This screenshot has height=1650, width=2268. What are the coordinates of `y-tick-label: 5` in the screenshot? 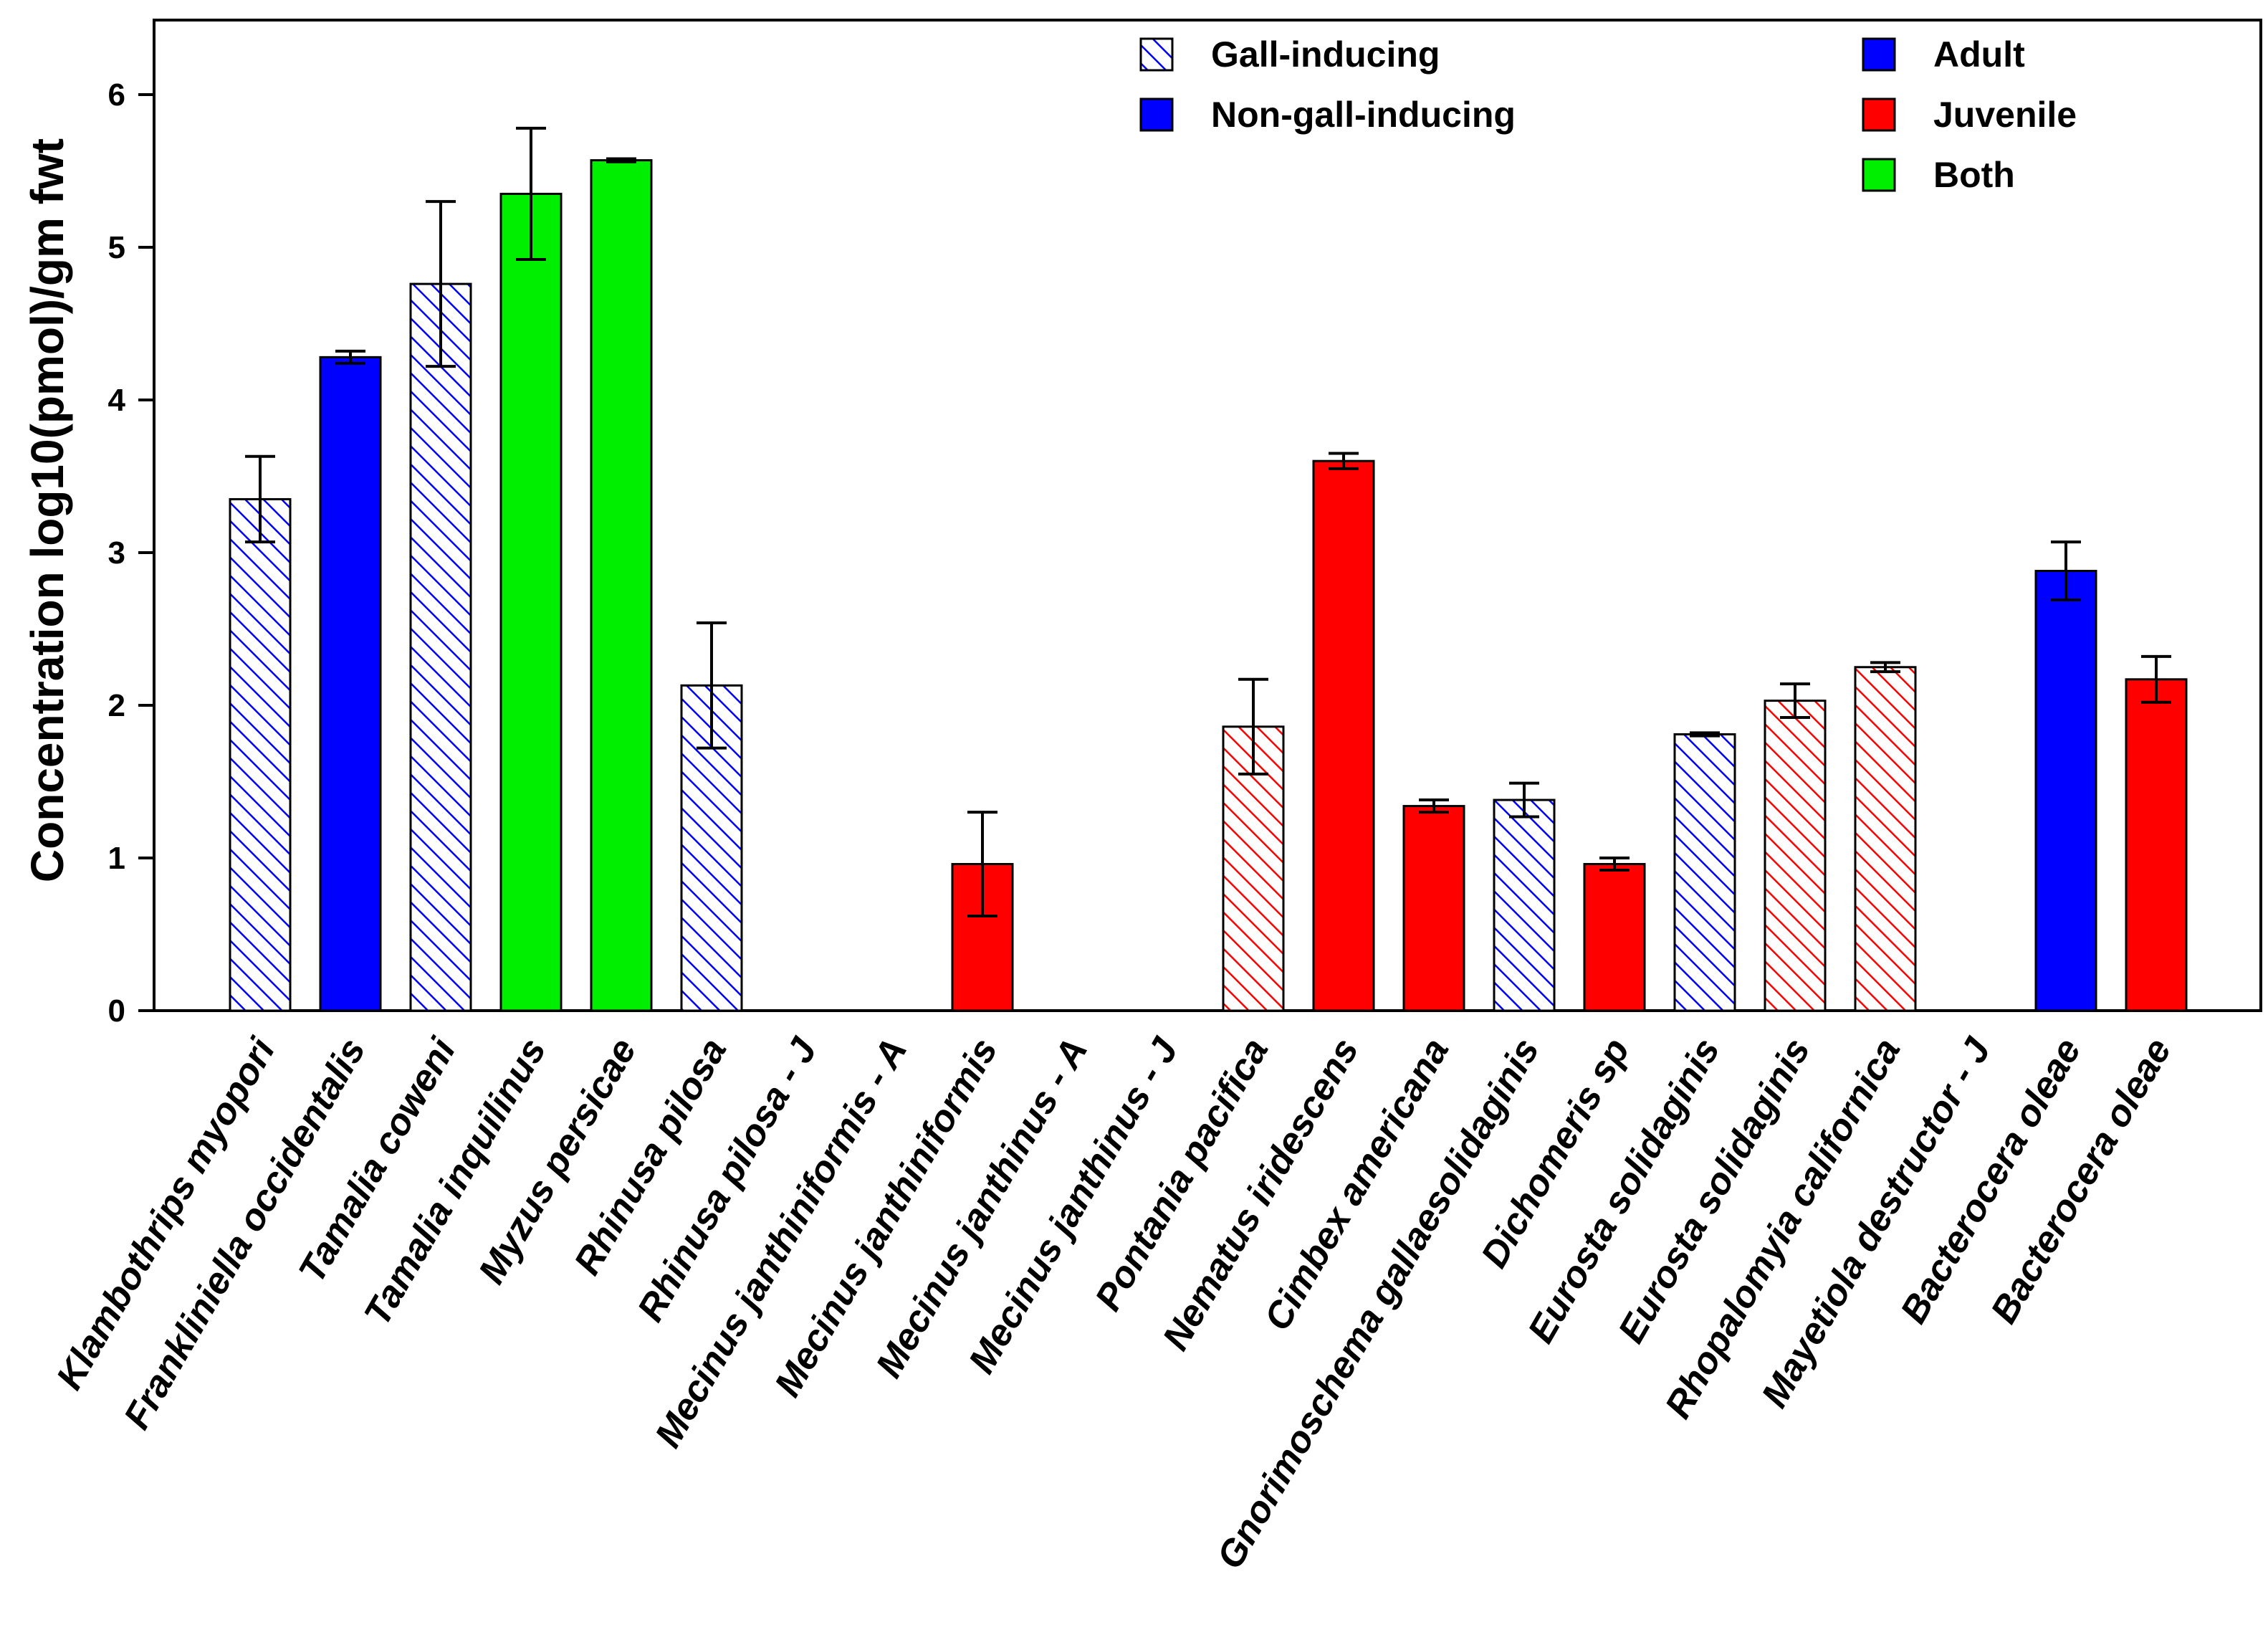 It's located at (116, 248).